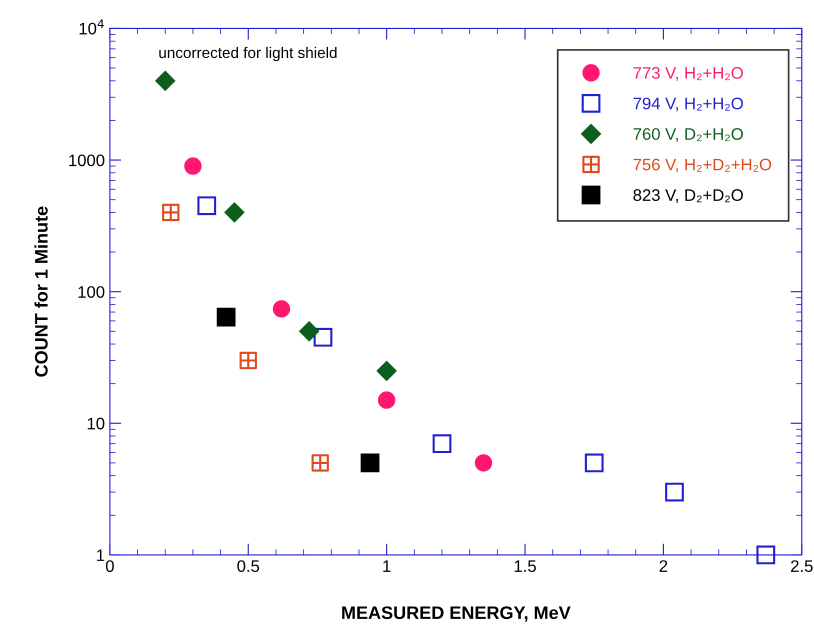 Image resolution: width=814 pixels, height=632 pixels. What do you see at coordinates (703, 165) in the screenshot?
I see `legend-label: 756 V, H₂+D₂+H₂O` at bounding box center [703, 165].